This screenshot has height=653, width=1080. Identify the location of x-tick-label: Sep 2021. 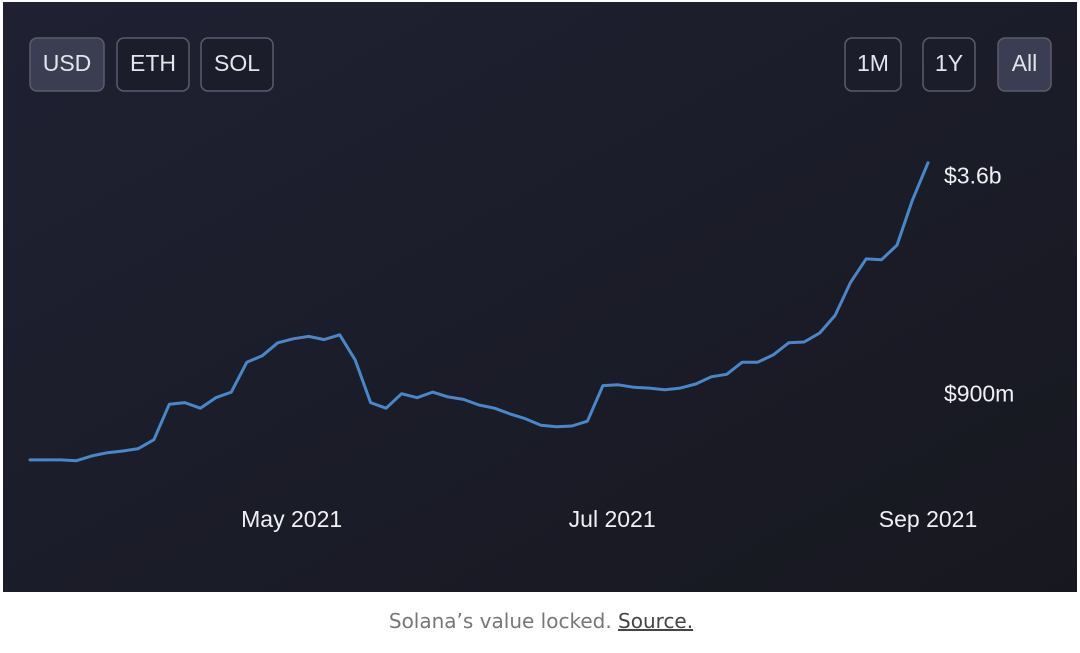
(928, 519).